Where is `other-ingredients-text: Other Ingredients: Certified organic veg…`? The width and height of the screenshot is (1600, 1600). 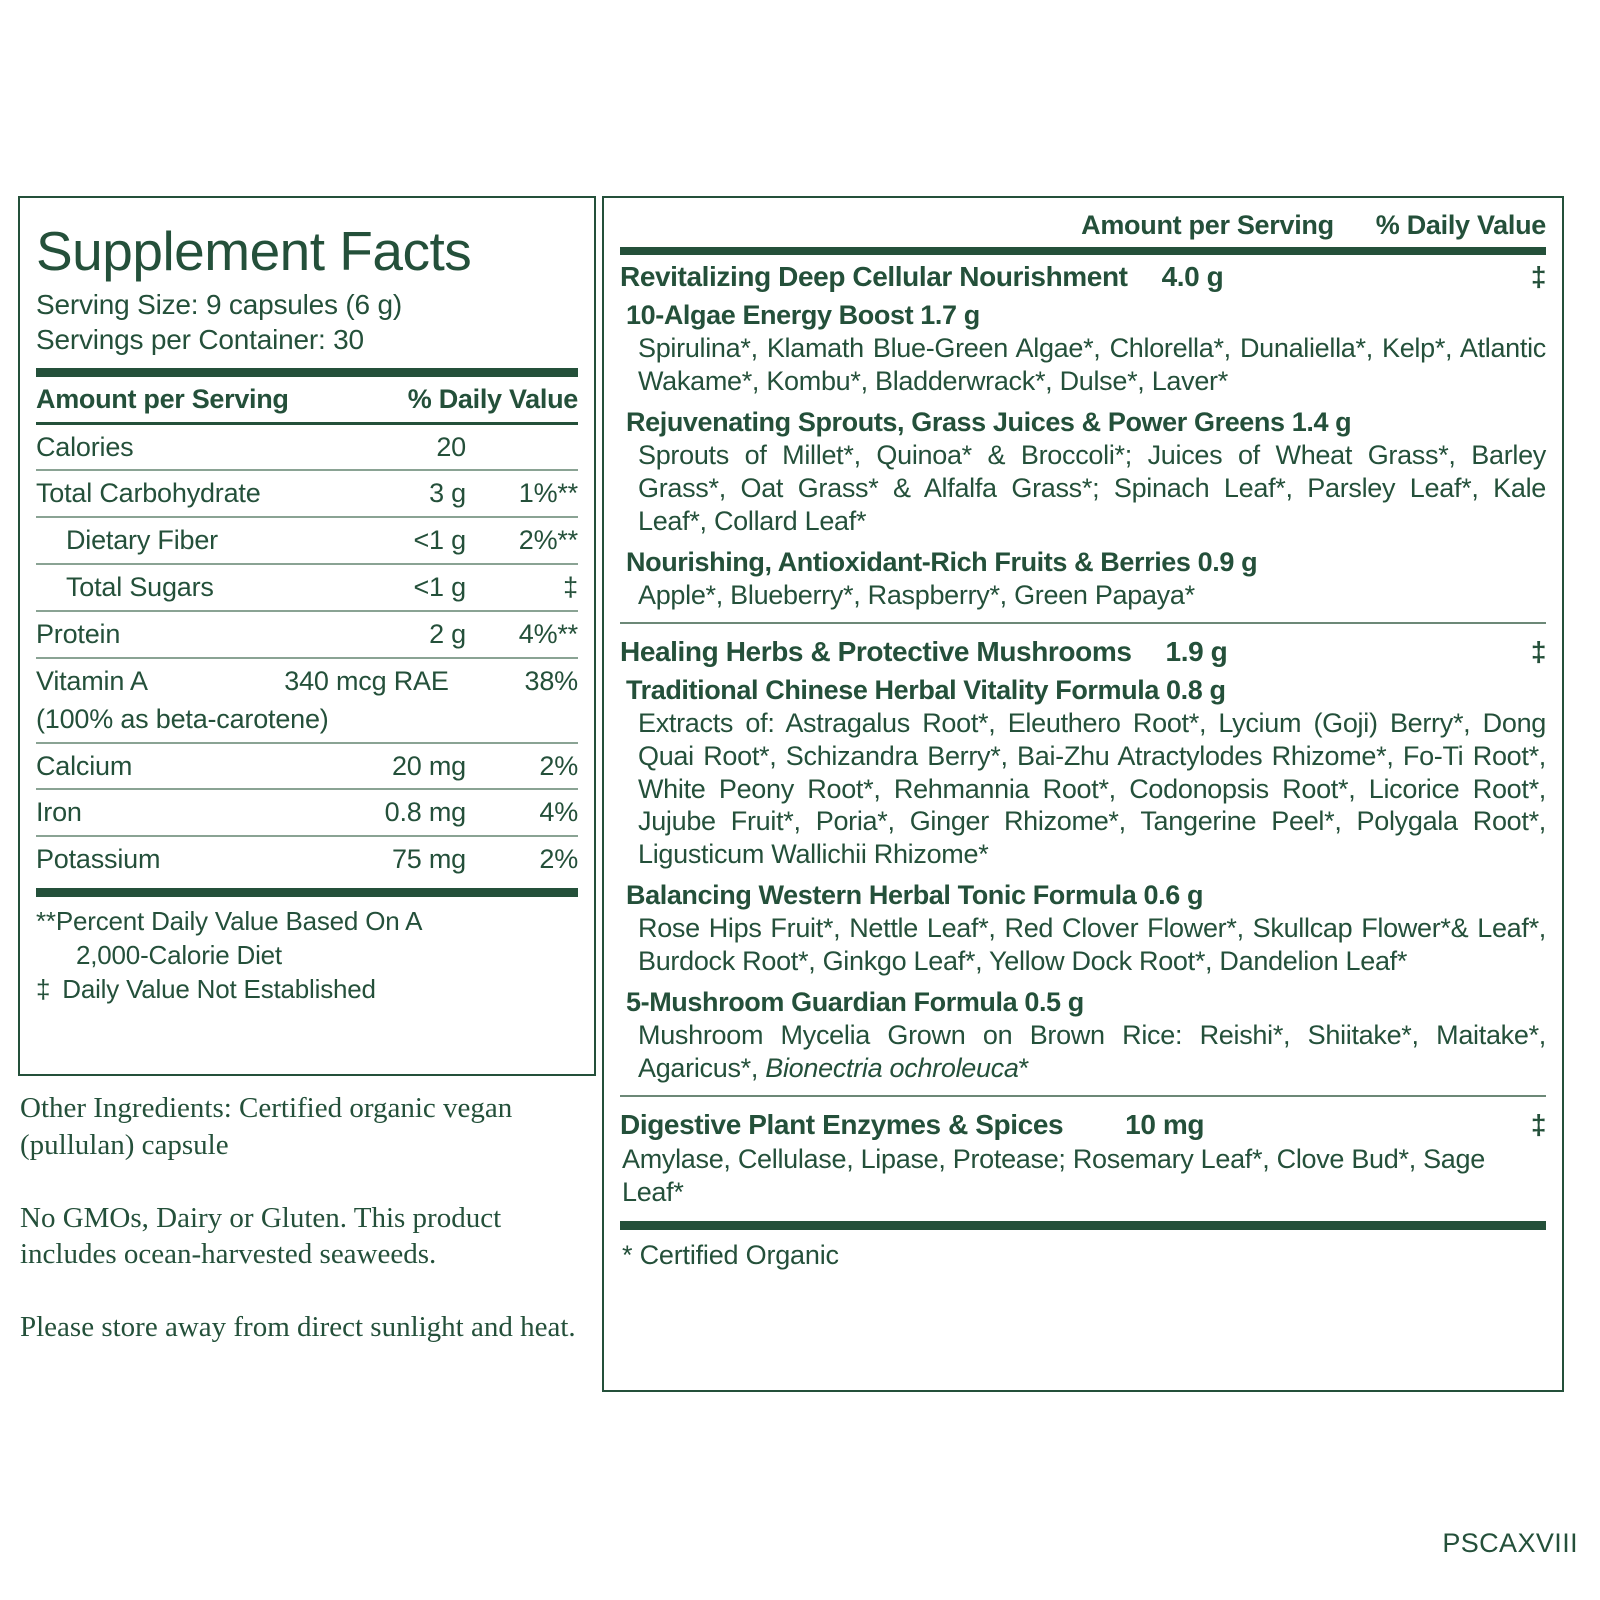
other-ingredients-text: Other Ingredients: Certified organic veg… is located at coordinates (266, 1126).